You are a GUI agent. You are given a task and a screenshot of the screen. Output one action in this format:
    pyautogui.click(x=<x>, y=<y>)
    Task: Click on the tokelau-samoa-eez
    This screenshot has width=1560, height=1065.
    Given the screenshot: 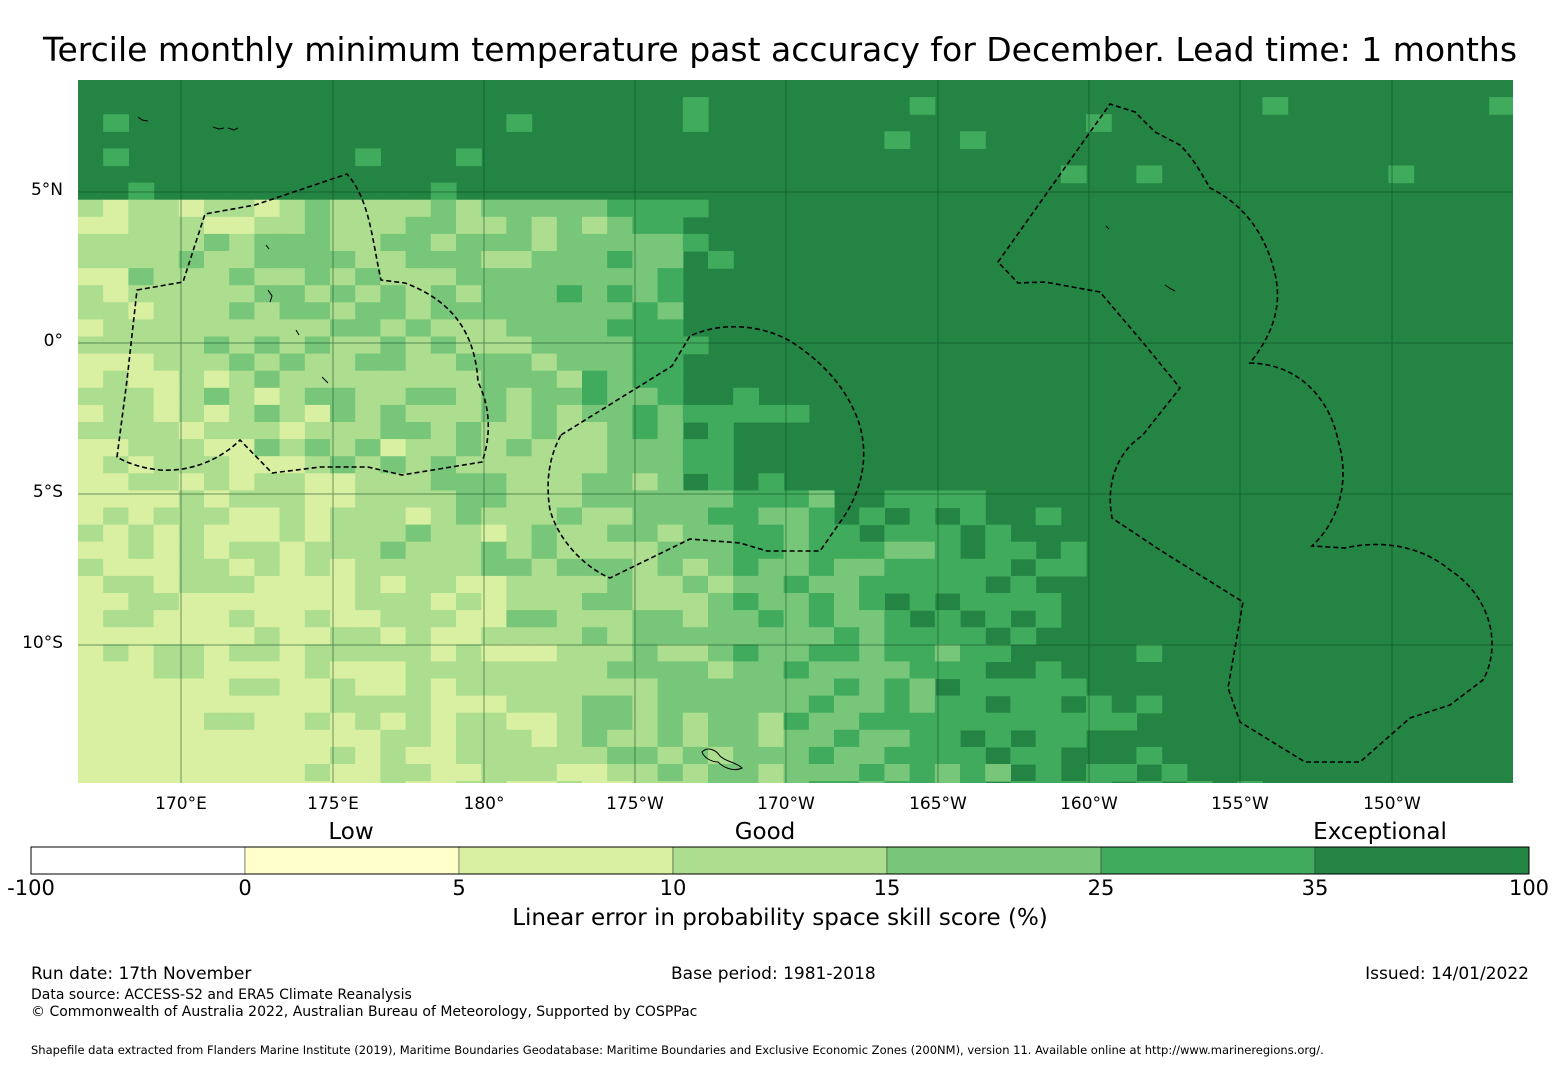 What is the action you would take?
    pyautogui.click(x=706, y=452)
    